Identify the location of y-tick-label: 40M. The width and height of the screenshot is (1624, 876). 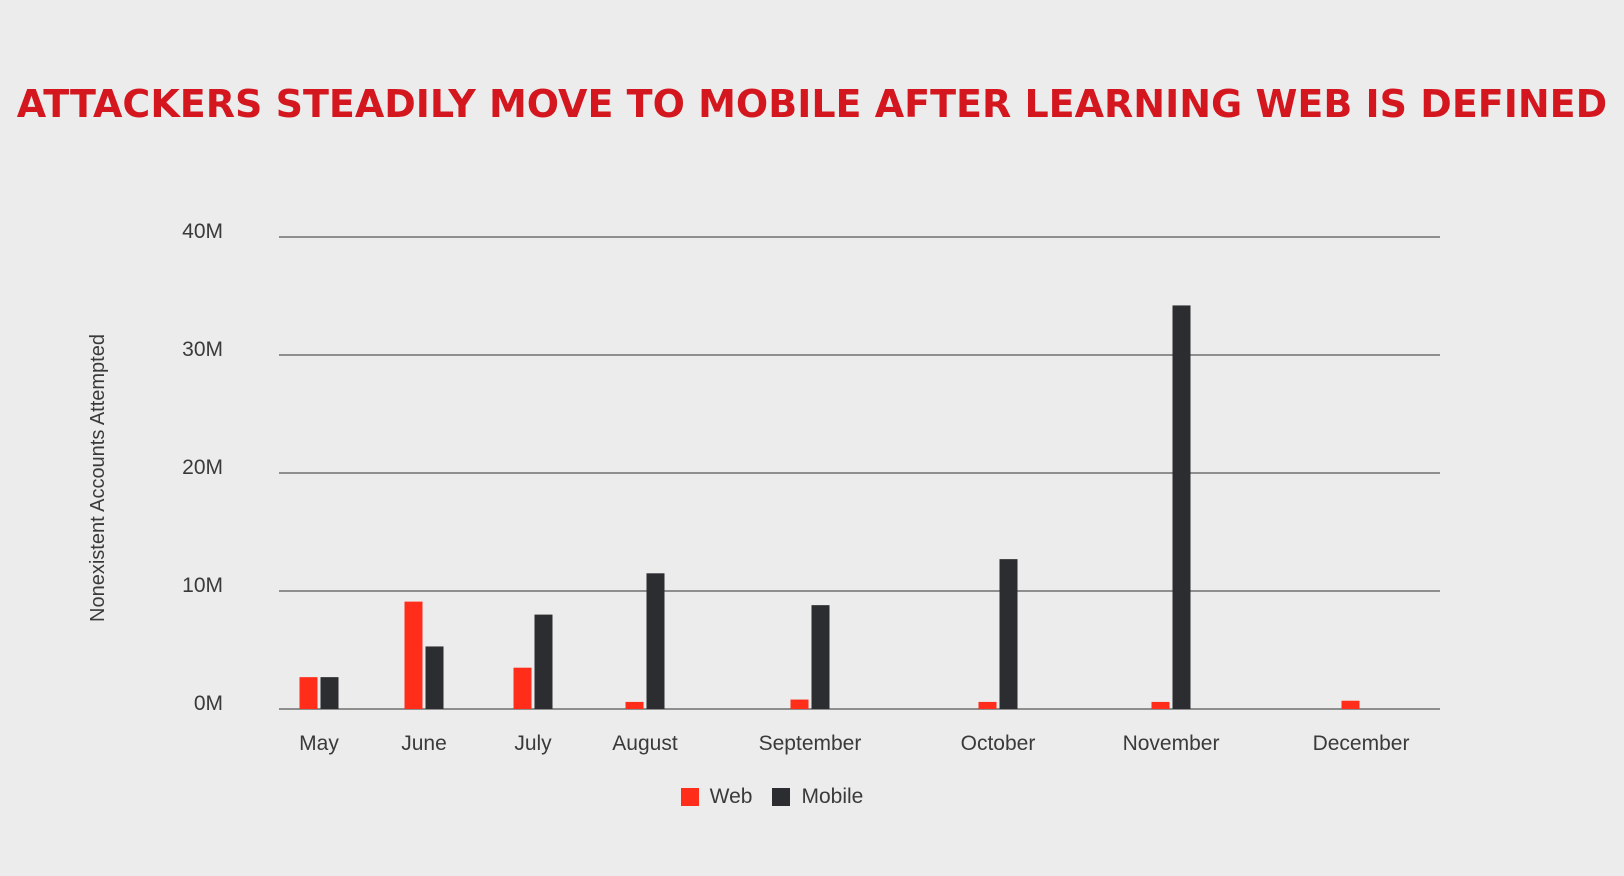
(202, 231).